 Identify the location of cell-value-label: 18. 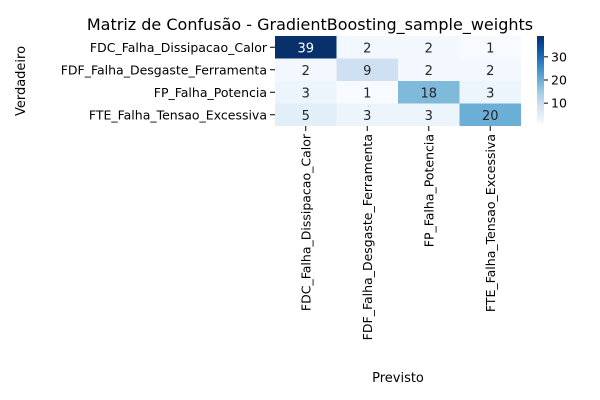
(428, 93).